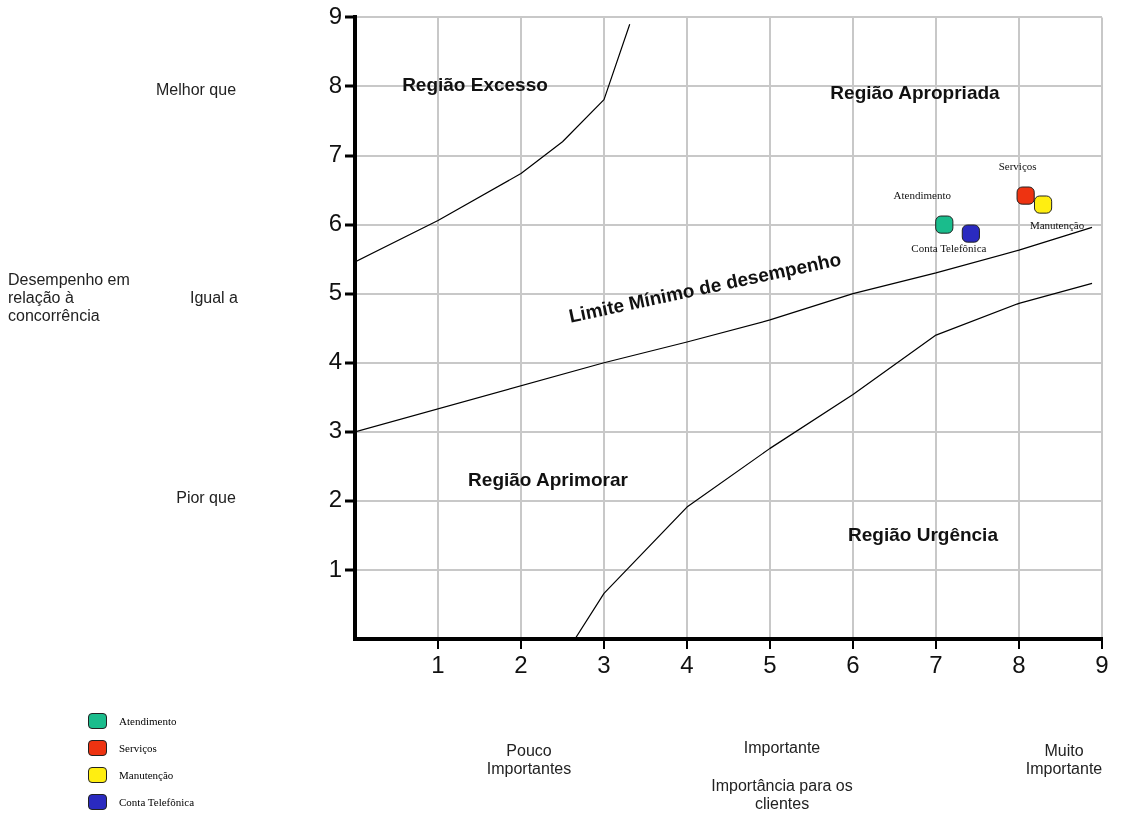 Image resolution: width=1122 pixels, height=819 pixels. I want to click on x-tick-label: 6, so click(853, 665).